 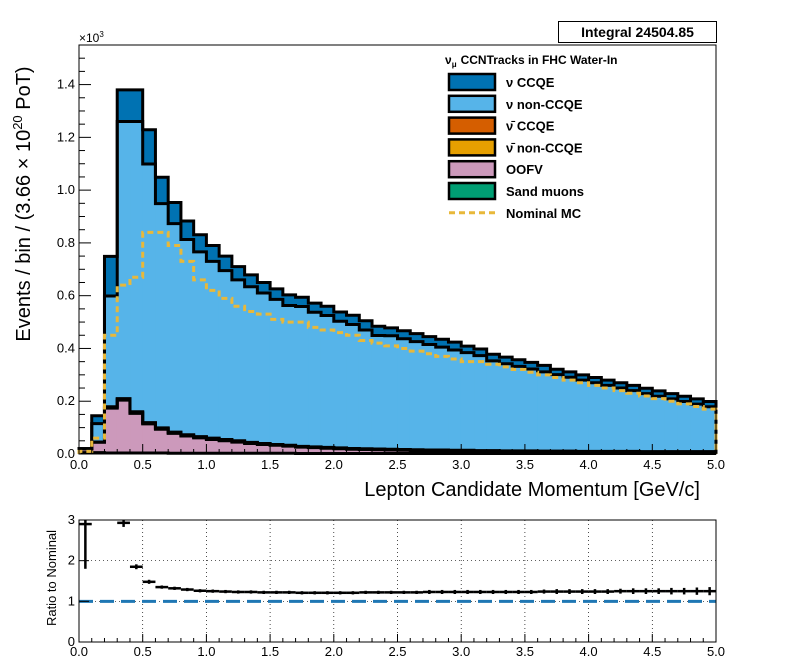 I want to click on main-ytick-label: 0.4, so click(x=66, y=347).